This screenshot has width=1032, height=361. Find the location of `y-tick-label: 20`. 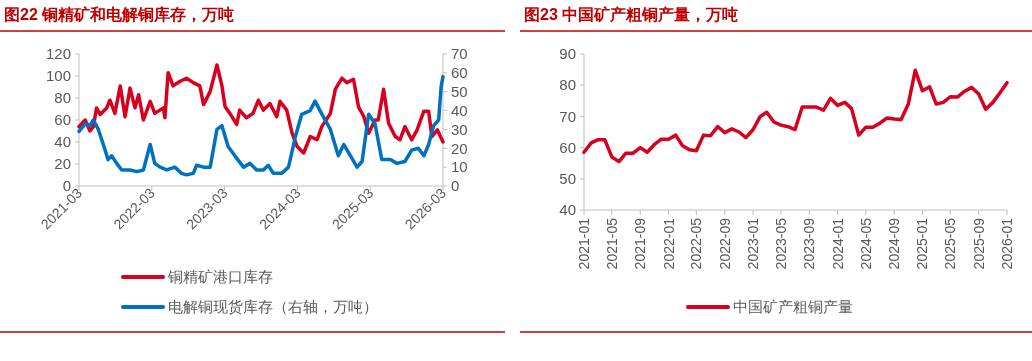

y-tick-label: 20 is located at coordinates (62, 164).